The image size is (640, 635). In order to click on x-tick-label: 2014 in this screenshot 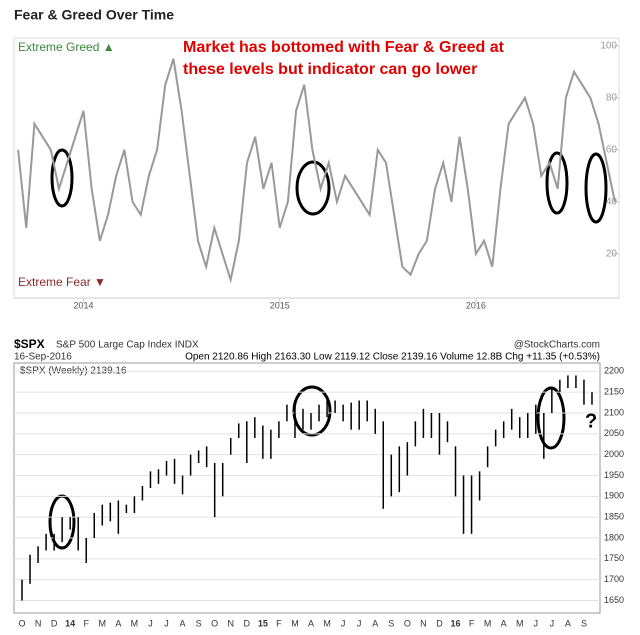, I will do `click(83, 305)`.